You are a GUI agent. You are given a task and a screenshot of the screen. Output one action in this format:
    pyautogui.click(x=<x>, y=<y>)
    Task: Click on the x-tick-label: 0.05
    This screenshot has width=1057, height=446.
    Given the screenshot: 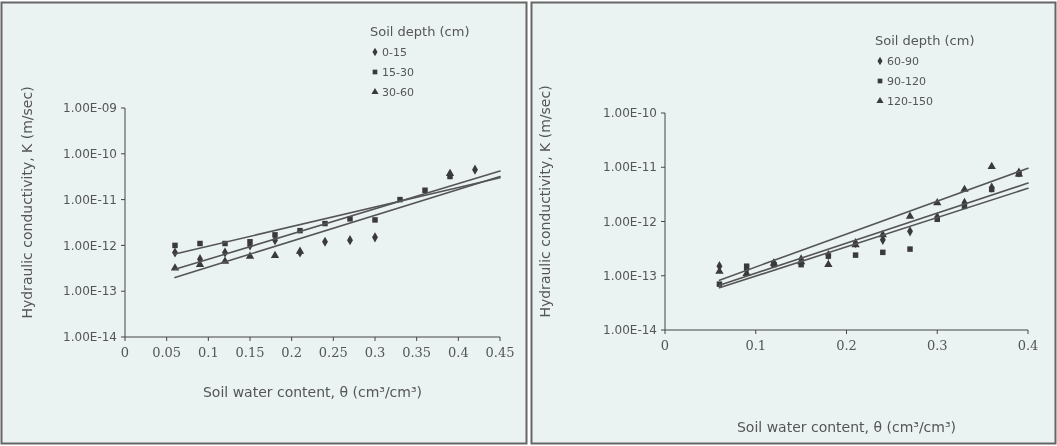 What is the action you would take?
    pyautogui.click(x=167, y=352)
    